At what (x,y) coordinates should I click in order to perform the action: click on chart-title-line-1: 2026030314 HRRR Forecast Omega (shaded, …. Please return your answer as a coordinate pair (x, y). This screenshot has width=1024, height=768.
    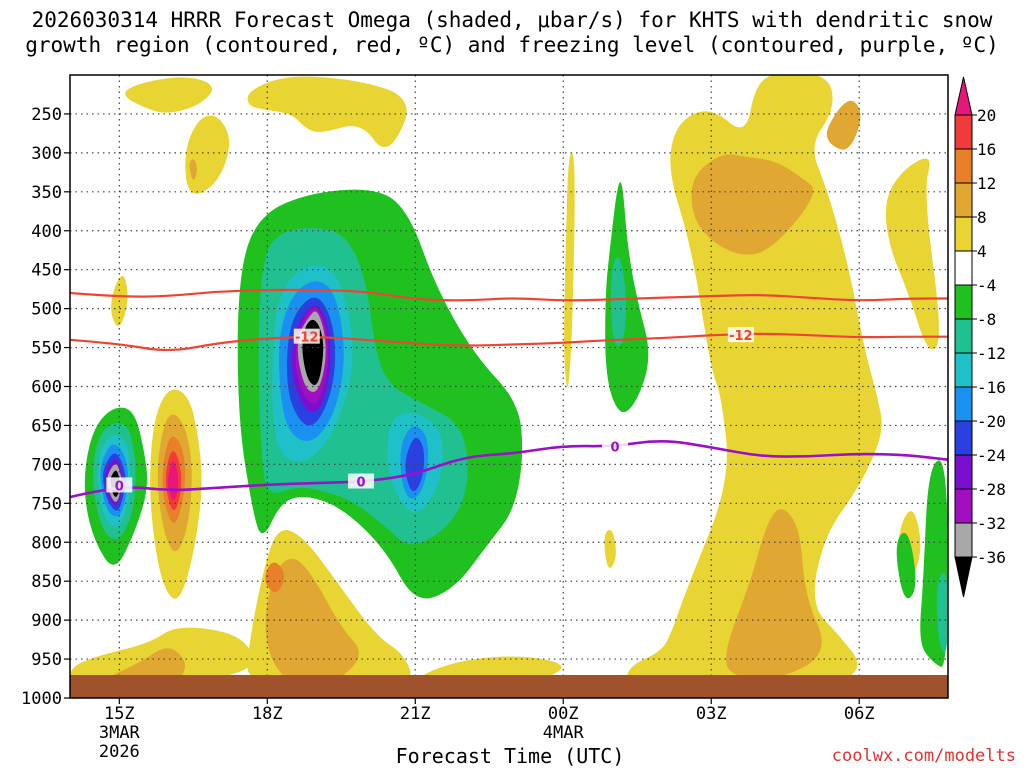
    Looking at the image, I should click on (512, 20).